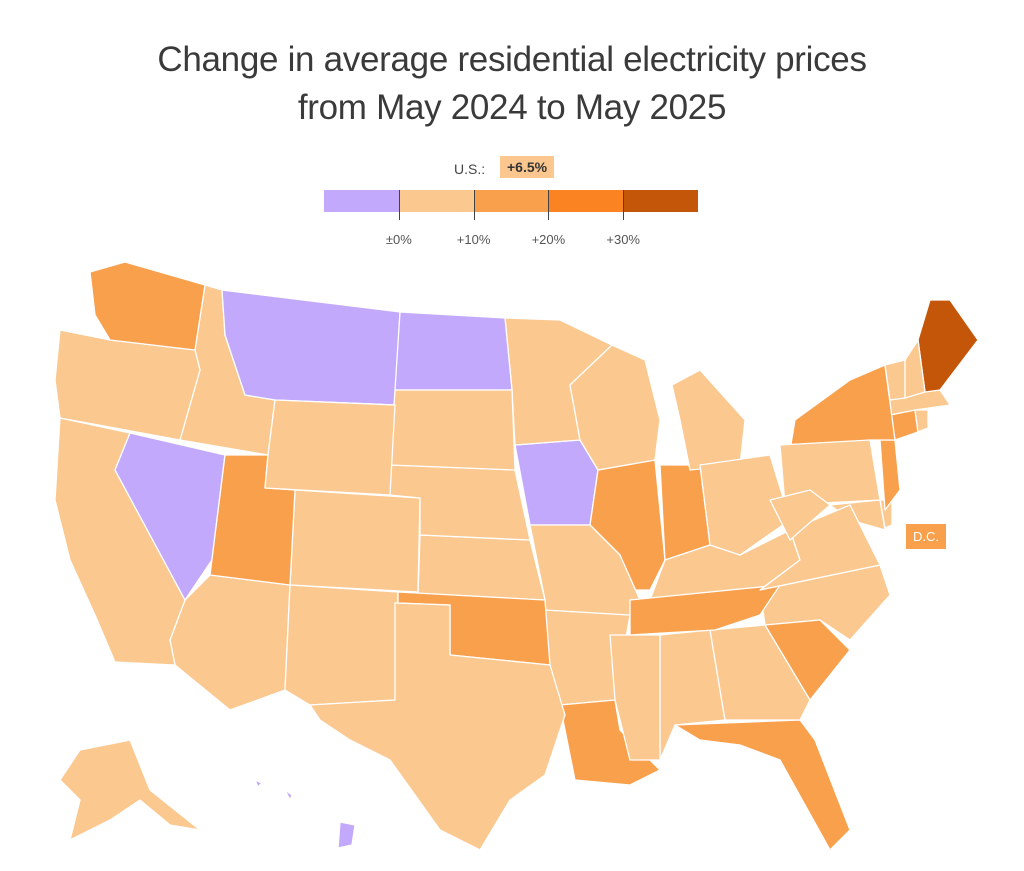 The height and width of the screenshot is (871, 1024). What do you see at coordinates (452, 430) in the screenshot?
I see `state-sd` at bounding box center [452, 430].